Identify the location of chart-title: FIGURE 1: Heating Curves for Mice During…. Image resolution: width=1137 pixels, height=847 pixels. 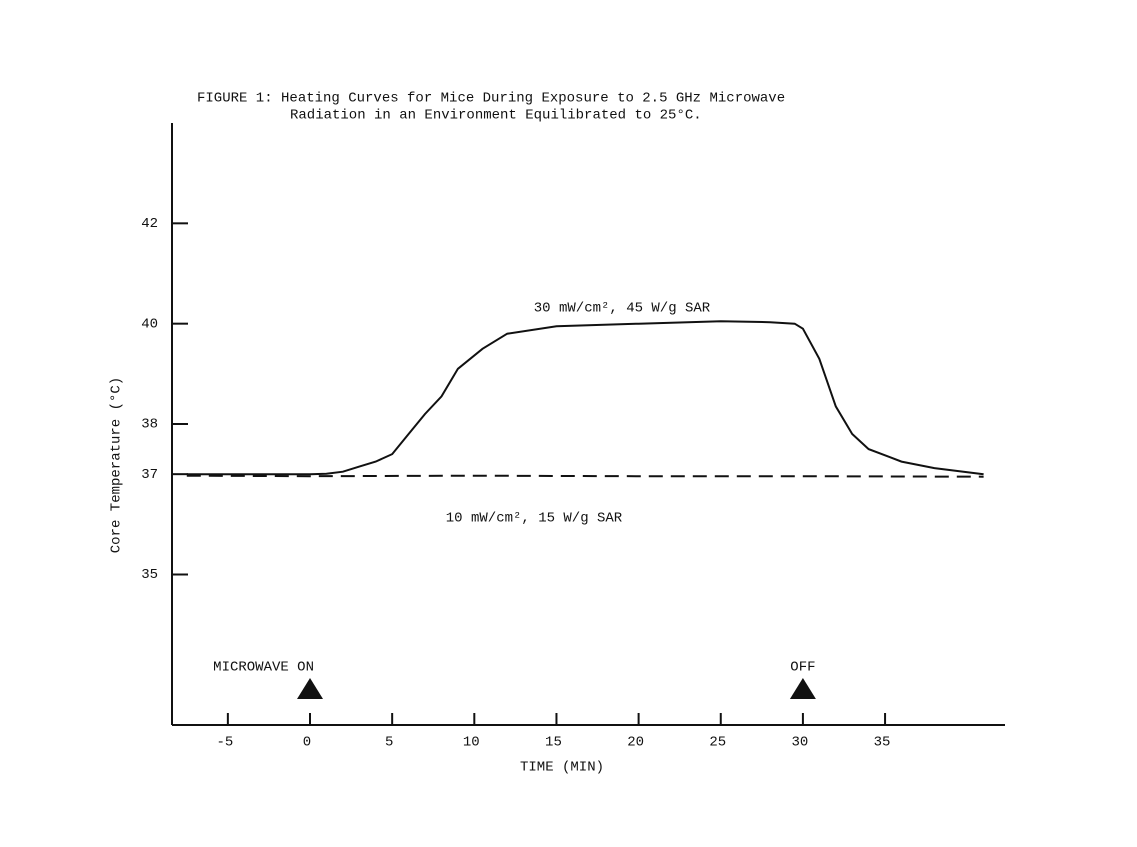
(491, 99).